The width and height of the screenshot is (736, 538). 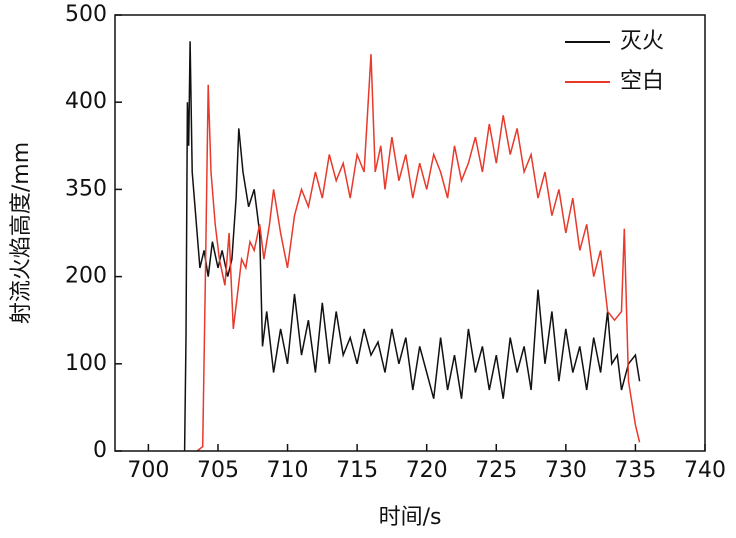 I want to click on y-tick-label: 400, so click(x=86, y=101).